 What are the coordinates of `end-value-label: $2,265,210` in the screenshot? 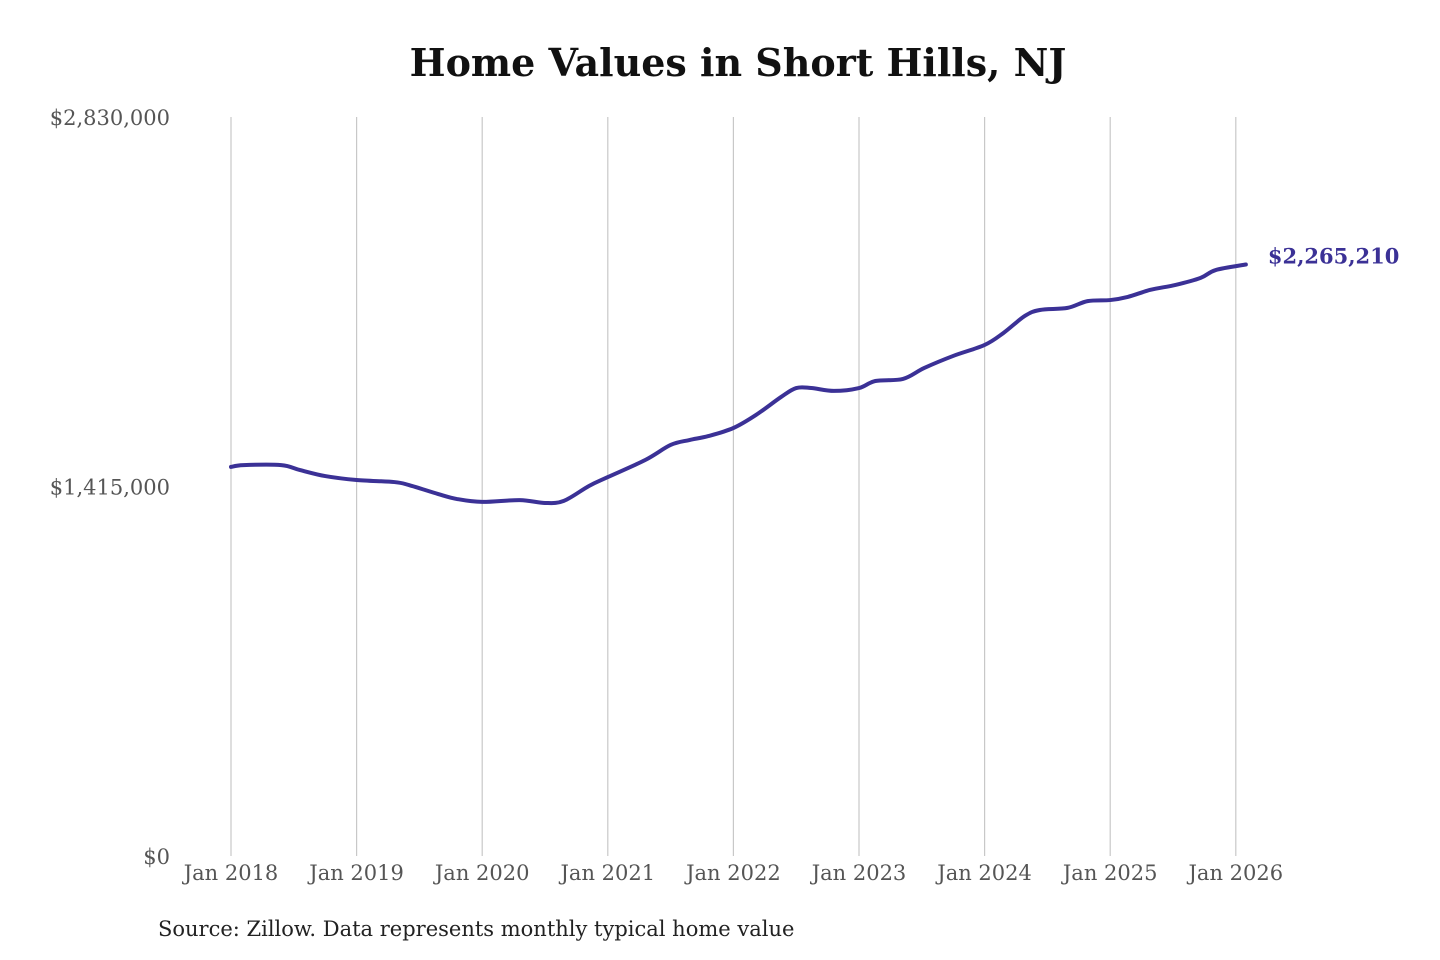 It's located at (1334, 255).